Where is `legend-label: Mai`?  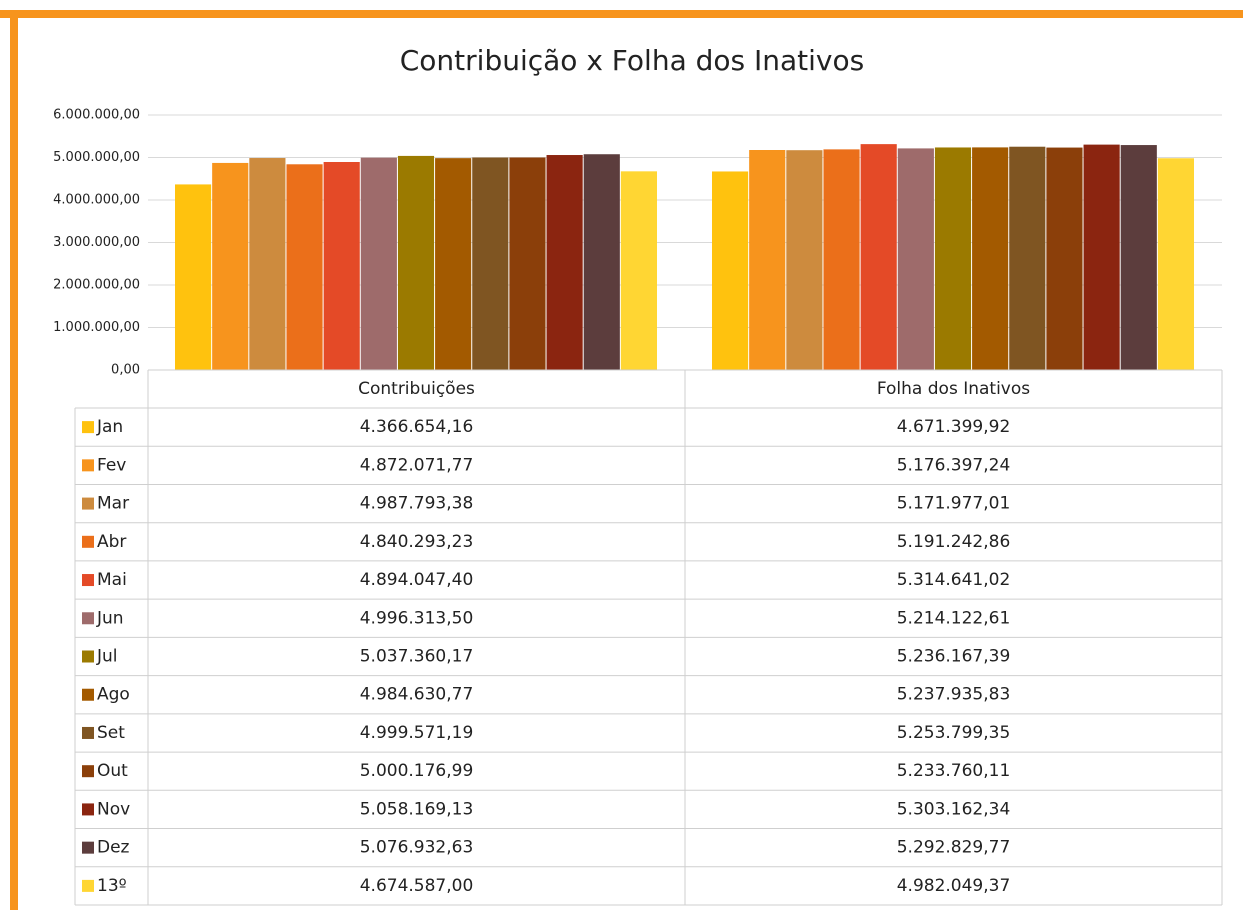 legend-label: Mai is located at coordinates (112, 580).